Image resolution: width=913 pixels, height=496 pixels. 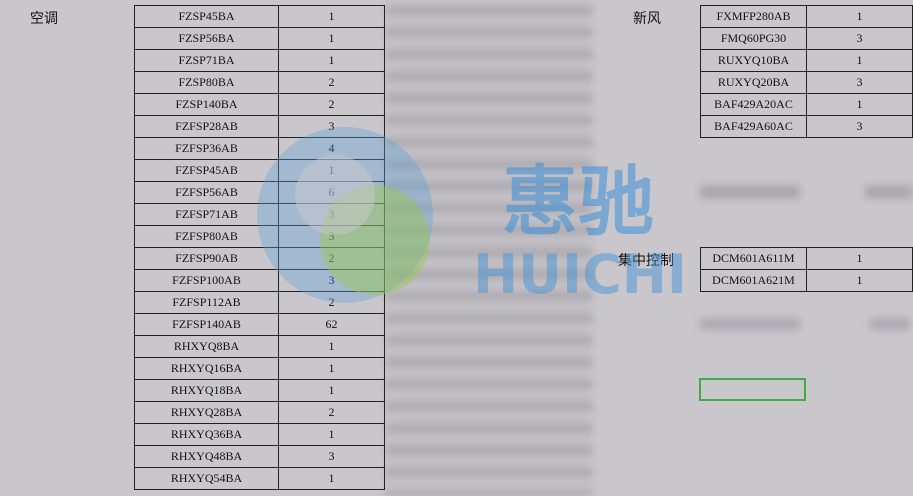 What do you see at coordinates (206, 280) in the screenshot?
I see `model-cell: FZFSP100AB` at bounding box center [206, 280].